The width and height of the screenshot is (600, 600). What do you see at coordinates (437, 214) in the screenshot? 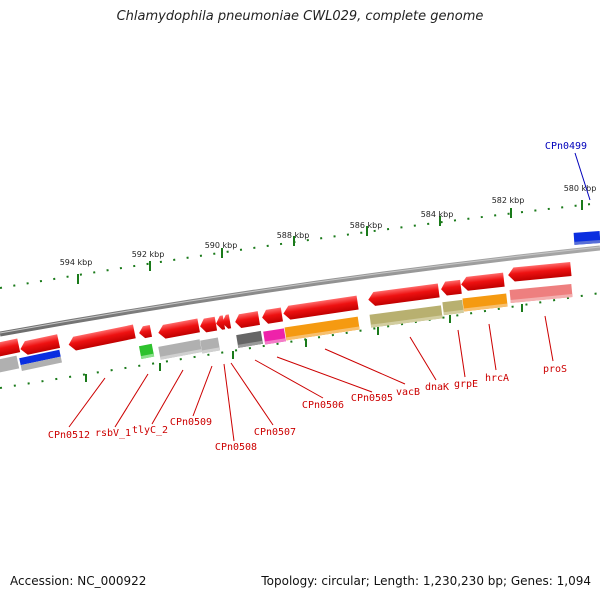
I see `tick-label-584: 584 kbp` at bounding box center [437, 214].